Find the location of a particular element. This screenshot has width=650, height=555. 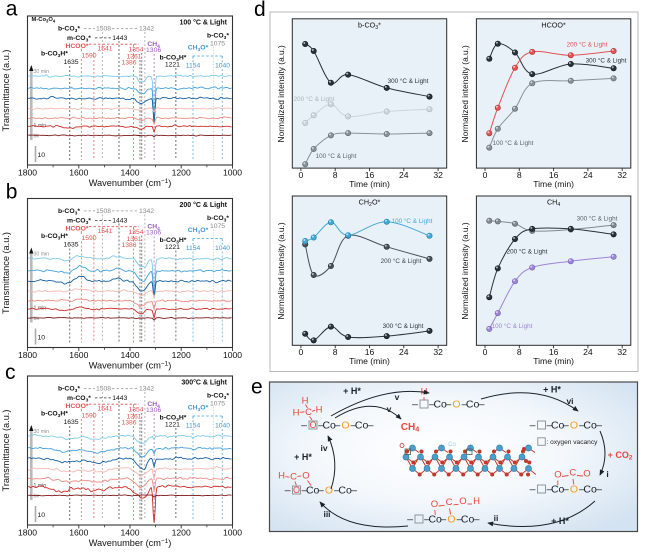

svg-text: 200 °C & Light is located at coordinates (587, 45).